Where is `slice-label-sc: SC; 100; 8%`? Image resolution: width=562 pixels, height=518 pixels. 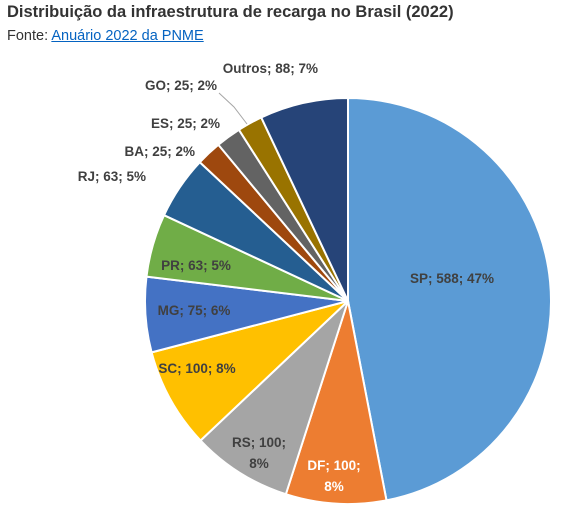 slice-label-sc: SC; 100; 8% is located at coordinates (196, 368).